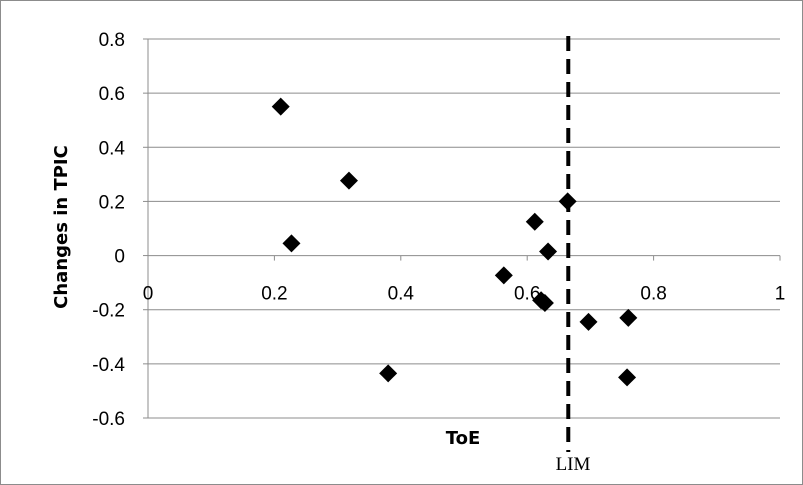 The height and width of the screenshot is (485, 803). What do you see at coordinates (112, 202) in the screenshot?
I see `y-tick-label: 0.2` at bounding box center [112, 202].